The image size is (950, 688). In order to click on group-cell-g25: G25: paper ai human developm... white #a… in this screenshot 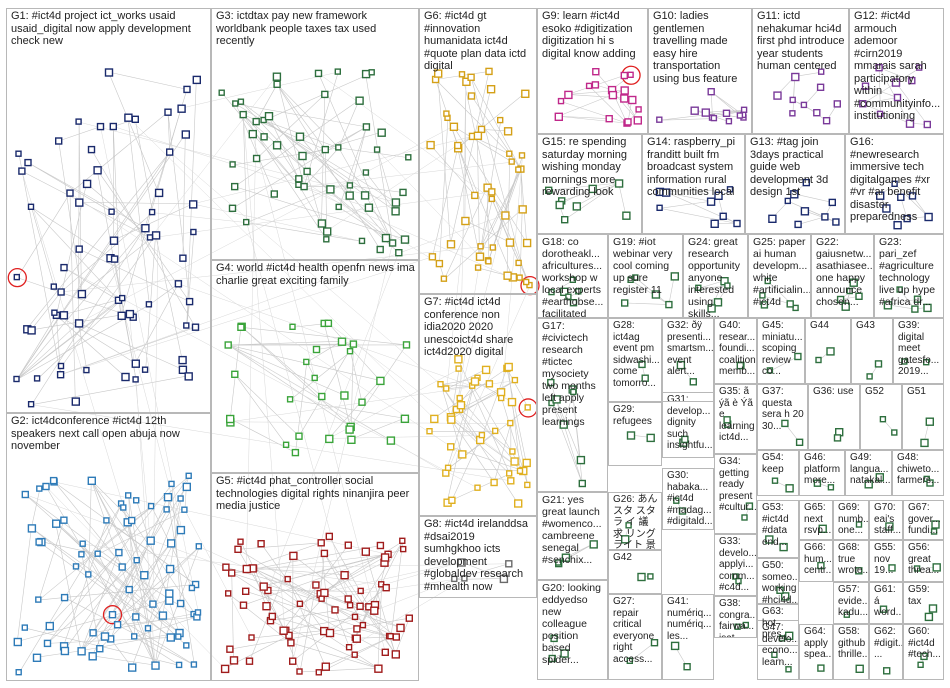, I will do `click(779, 276)`.